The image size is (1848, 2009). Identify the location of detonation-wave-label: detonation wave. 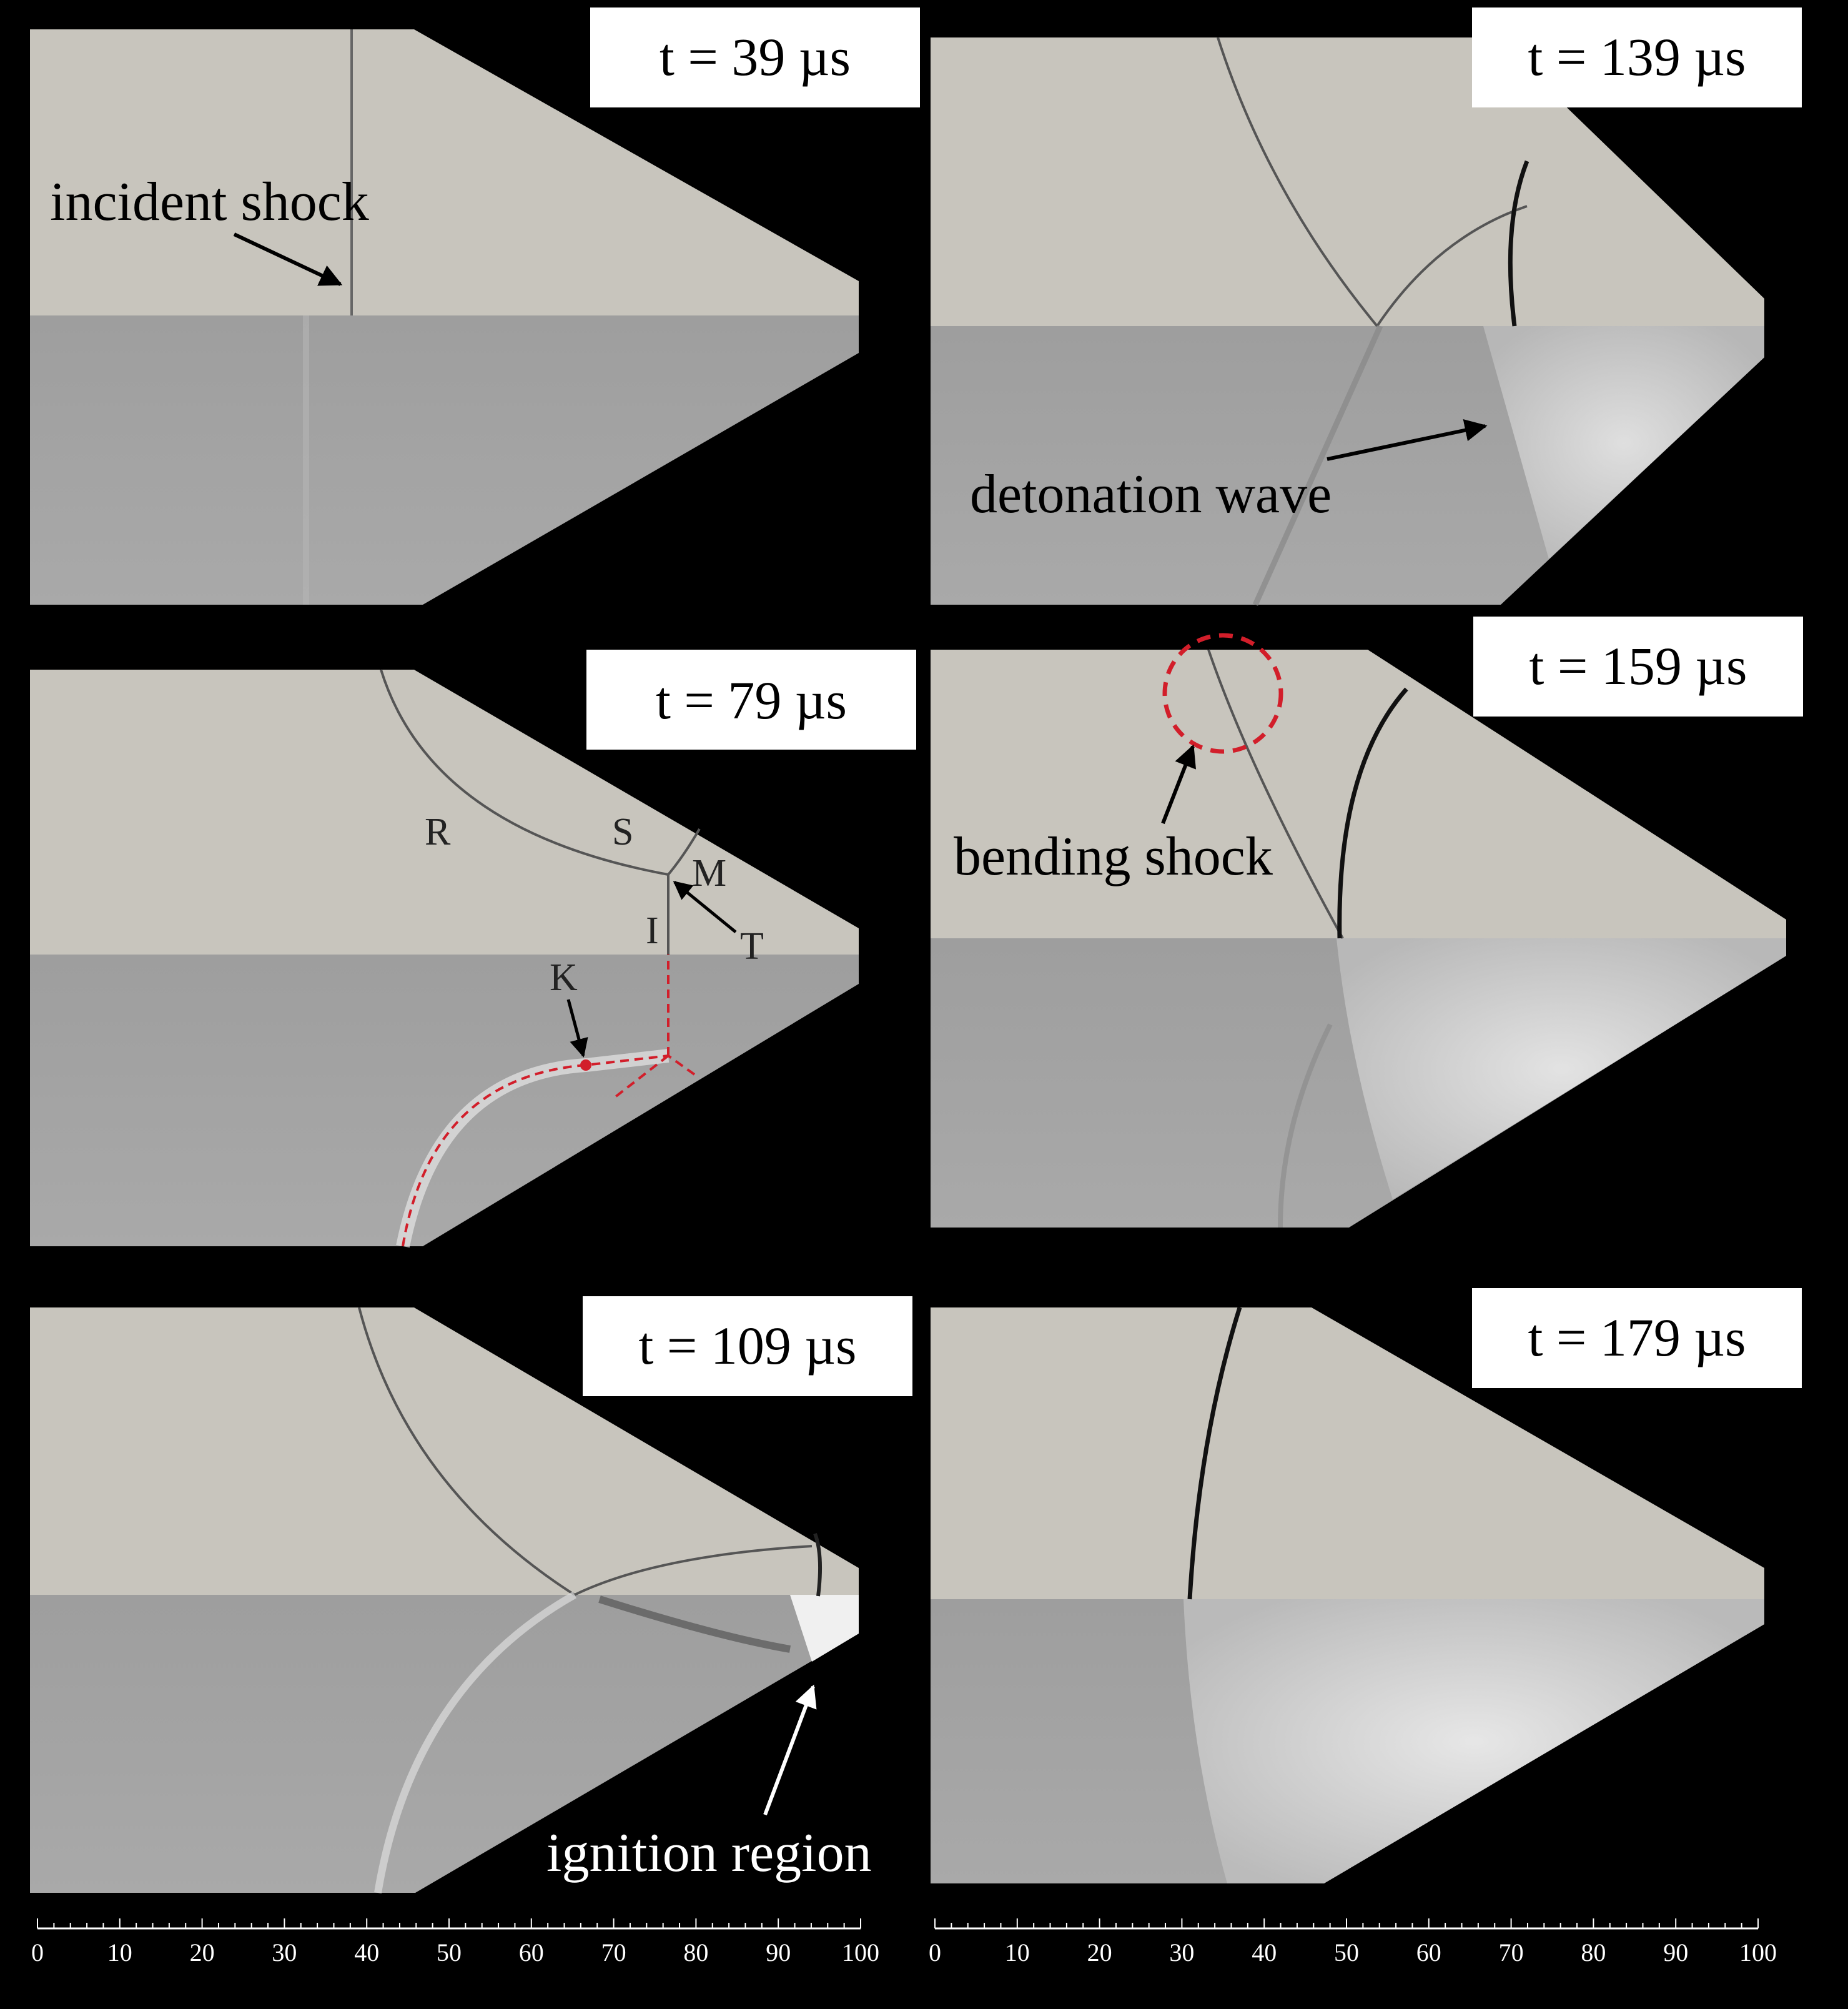
(1151, 494).